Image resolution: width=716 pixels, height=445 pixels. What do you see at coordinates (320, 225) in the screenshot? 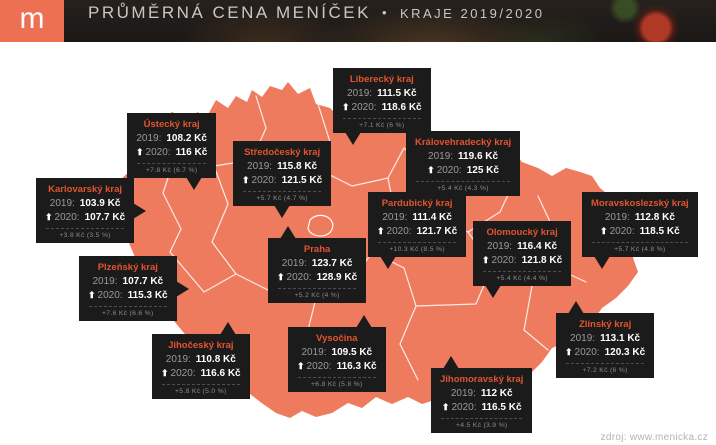
I see `praha-region-outline` at bounding box center [320, 225].